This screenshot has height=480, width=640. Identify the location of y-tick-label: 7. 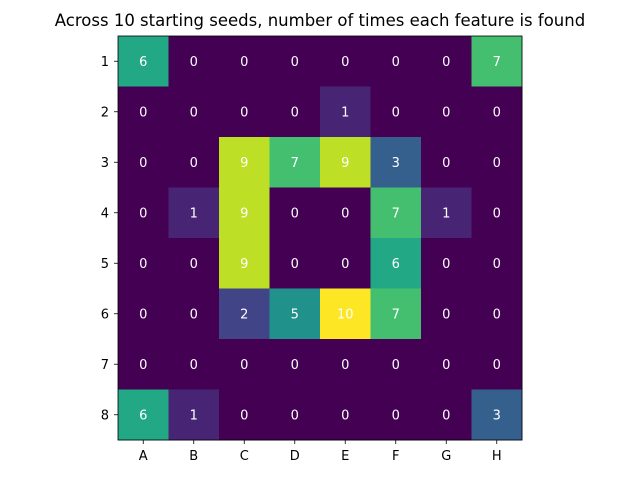
(105, 365).